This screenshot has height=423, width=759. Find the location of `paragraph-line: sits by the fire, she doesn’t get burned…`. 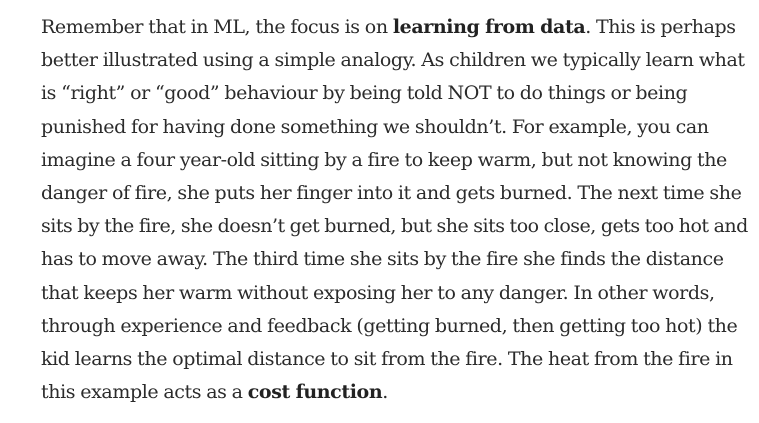

paragraph-line: sits by the fire, she doesn’t get burned… is located at coordinates (394, 226).